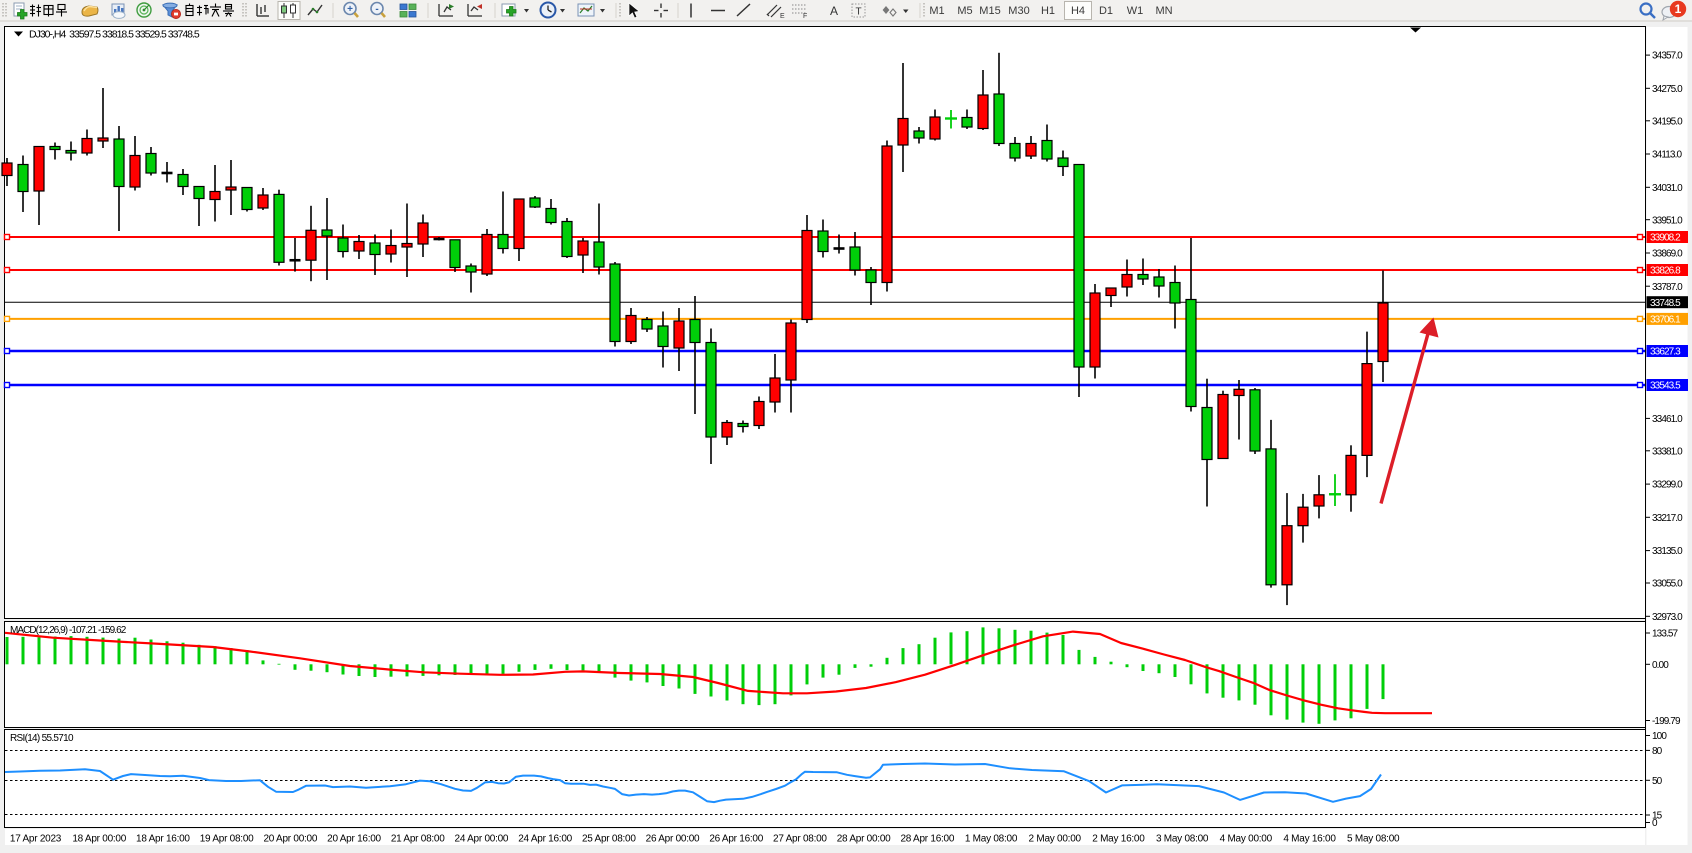  I want to click on svg-text: 24 Apr 16:00, so click(545, 839).